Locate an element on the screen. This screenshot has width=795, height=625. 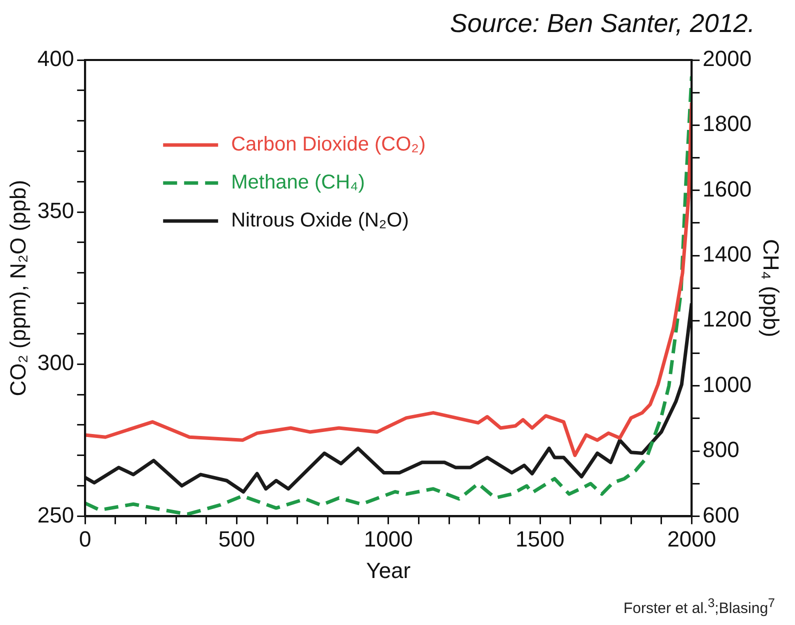
legend-label: Carbon Dioxide (CO₂) is located at coordinates (328, 145).